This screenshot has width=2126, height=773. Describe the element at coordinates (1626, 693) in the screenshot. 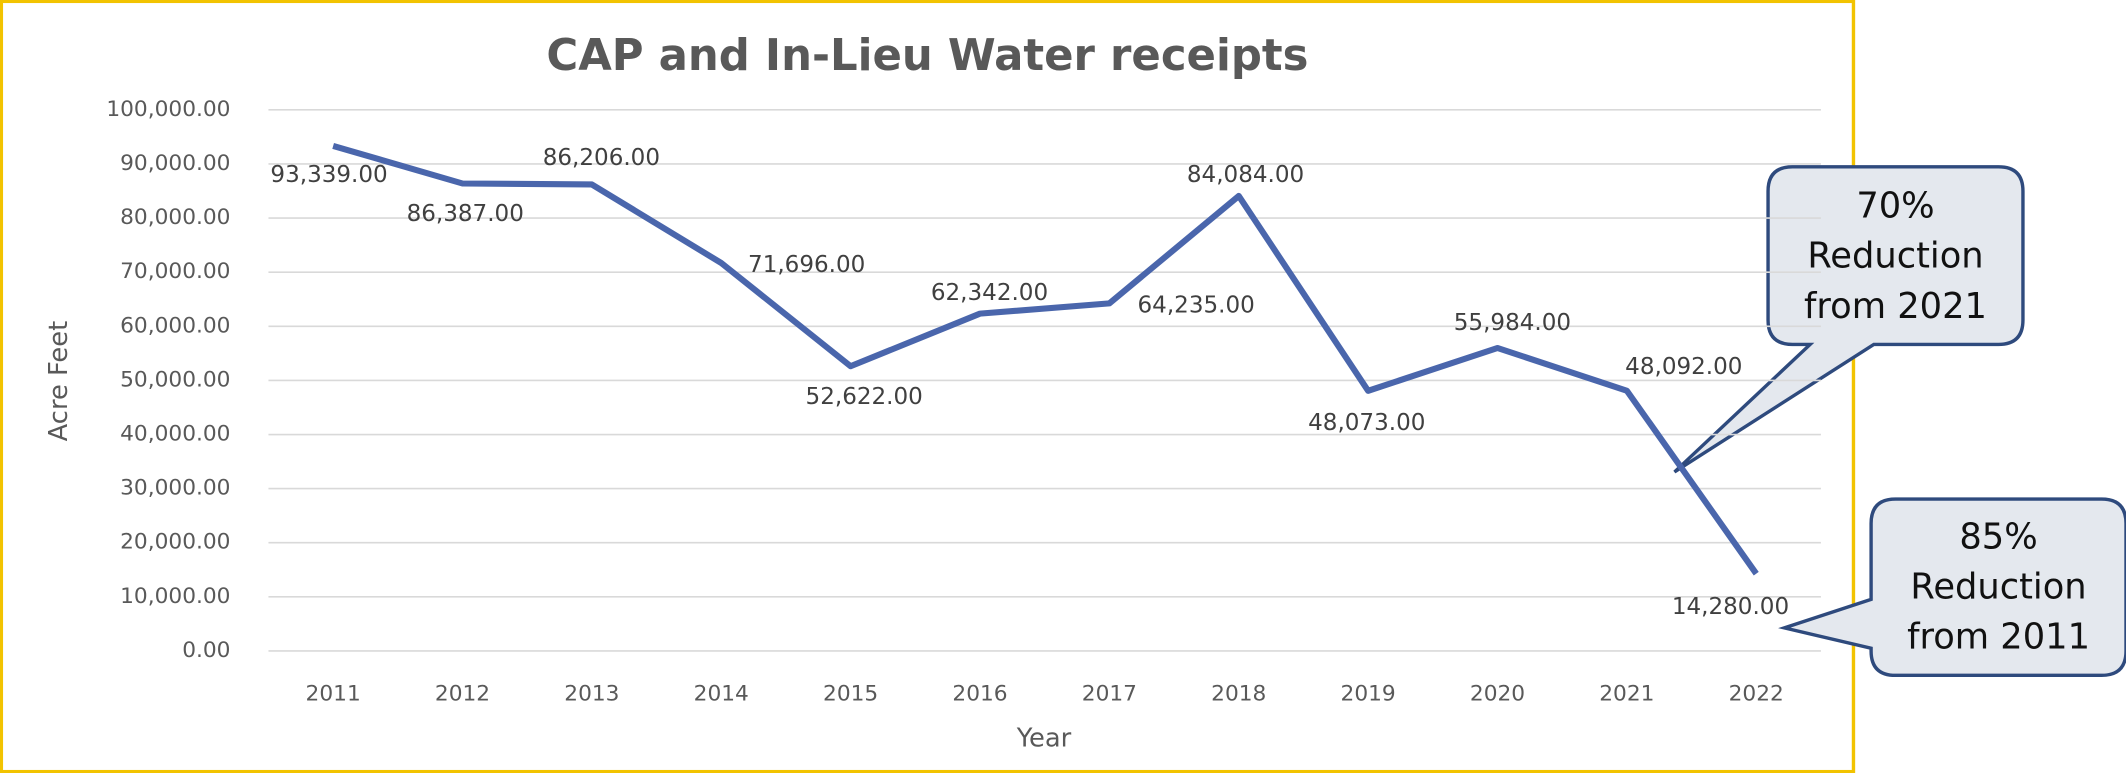

I see `x-tick-label: 2021` at that location.